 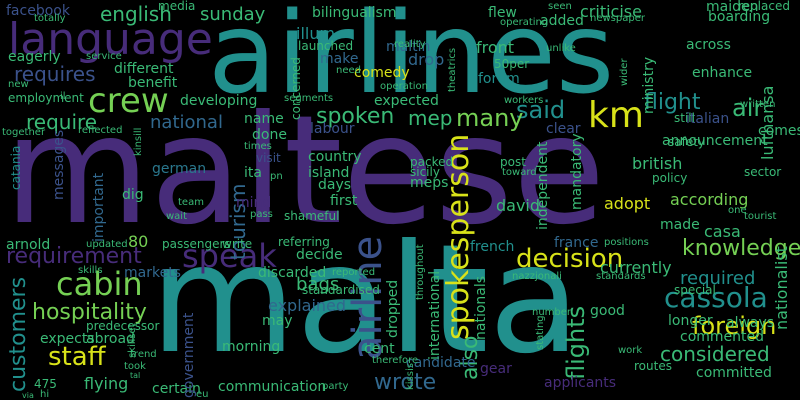 I want to click on word: wrote, so click(x=405, y=382).